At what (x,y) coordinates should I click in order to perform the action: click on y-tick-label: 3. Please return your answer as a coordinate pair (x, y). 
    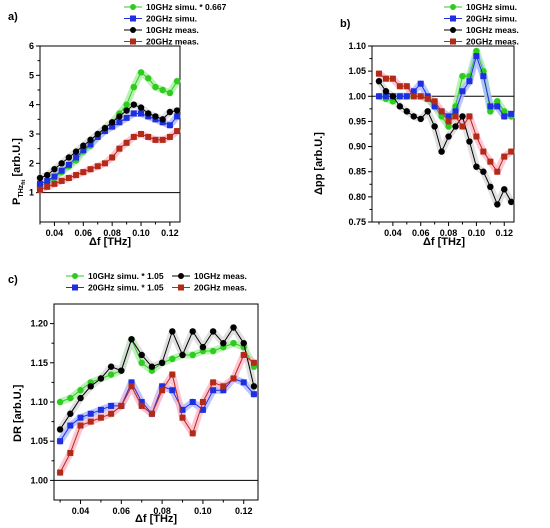
    Looking at the image, I should click on (31, 134).